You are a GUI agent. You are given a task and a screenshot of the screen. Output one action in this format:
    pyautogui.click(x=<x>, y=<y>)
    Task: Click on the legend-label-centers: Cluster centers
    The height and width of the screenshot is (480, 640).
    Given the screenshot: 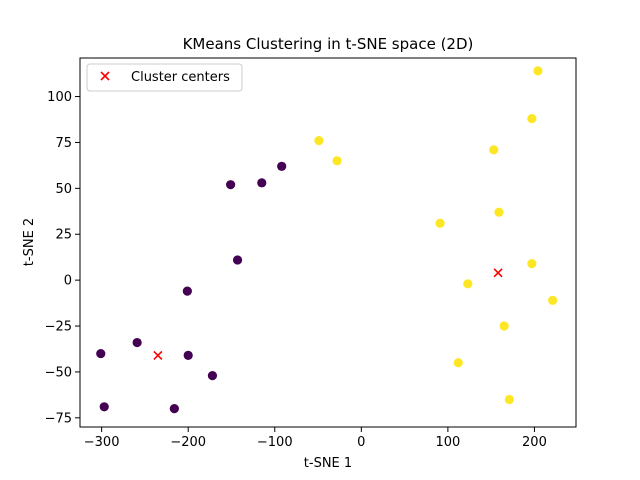 What is the action you would take?
    pyautogui.click(x=180, y=77)
    